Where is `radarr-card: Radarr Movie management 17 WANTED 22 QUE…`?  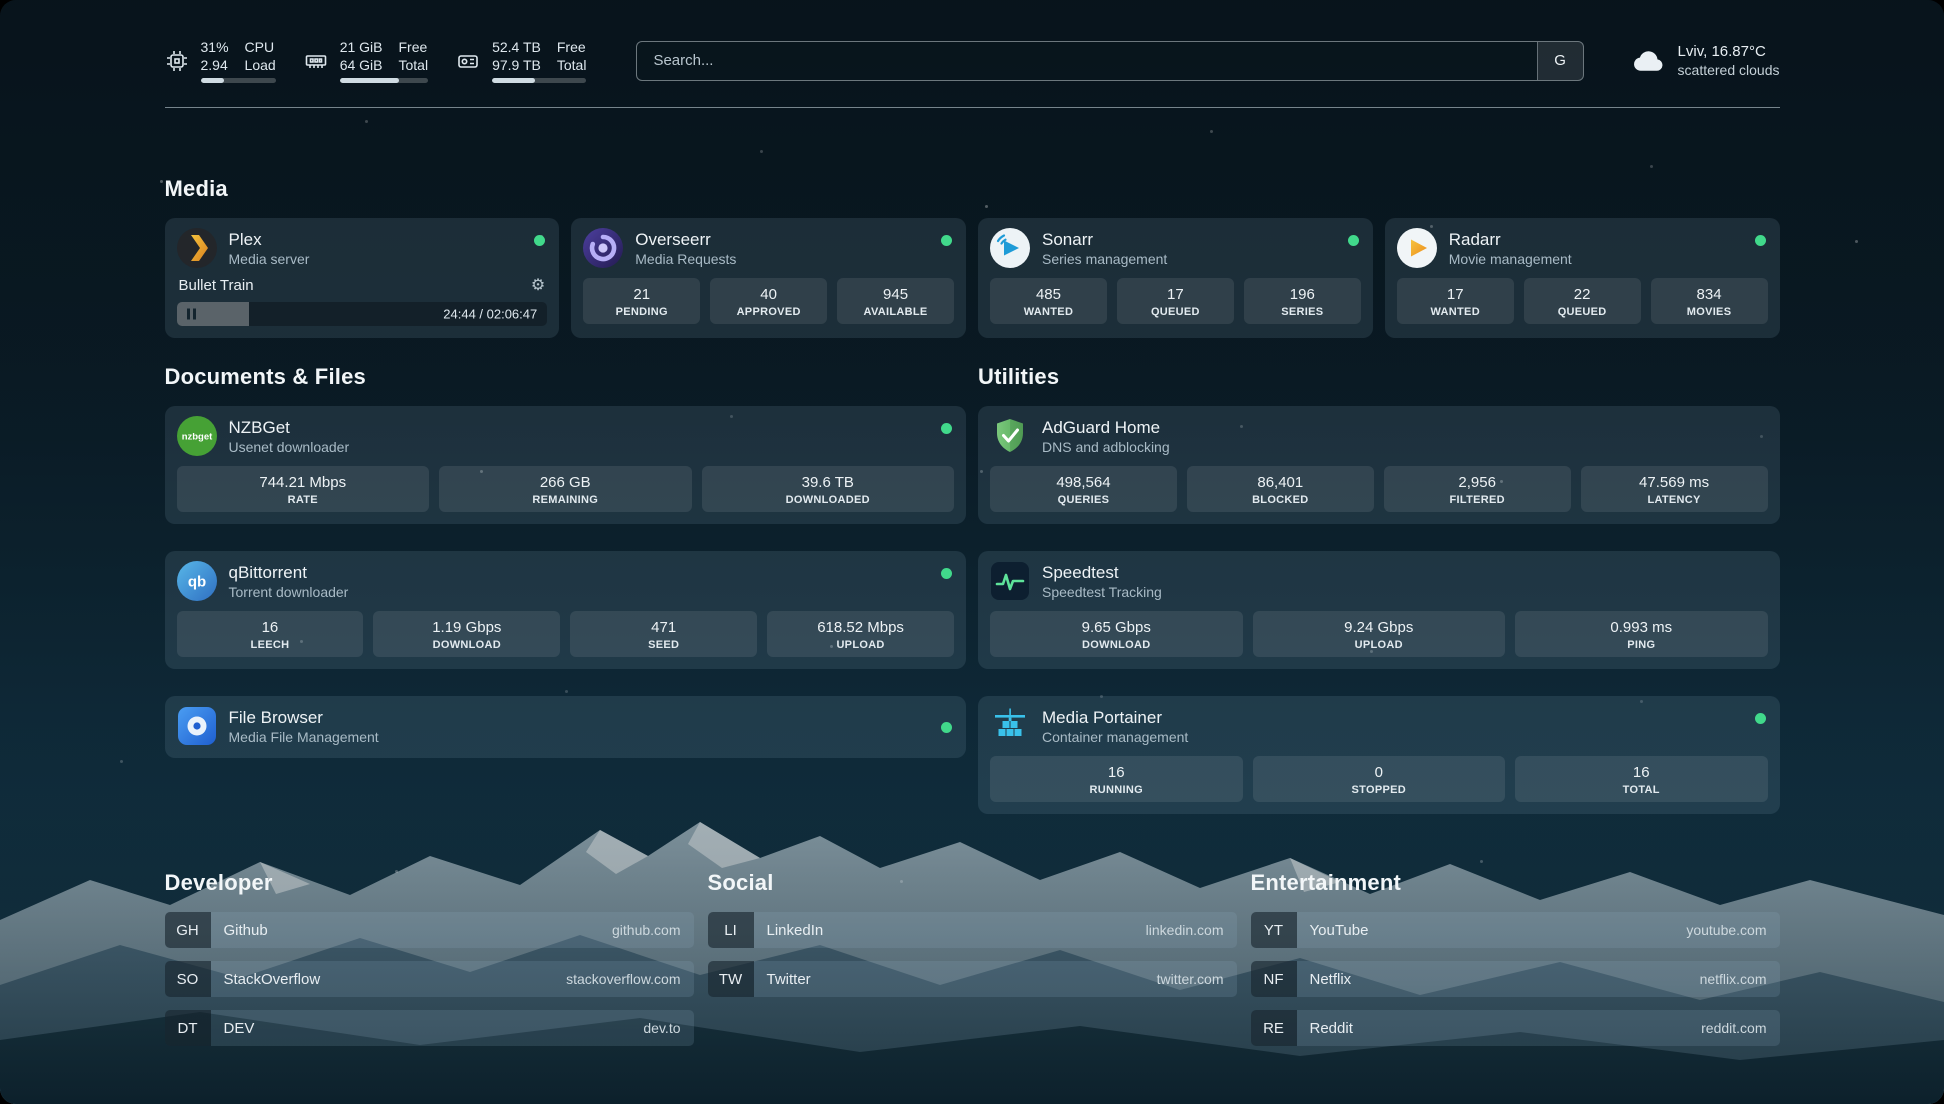 radarr-card: Radarr Movie management 17 WANTED 22 QUE… is located at coordinates (1582, 278).